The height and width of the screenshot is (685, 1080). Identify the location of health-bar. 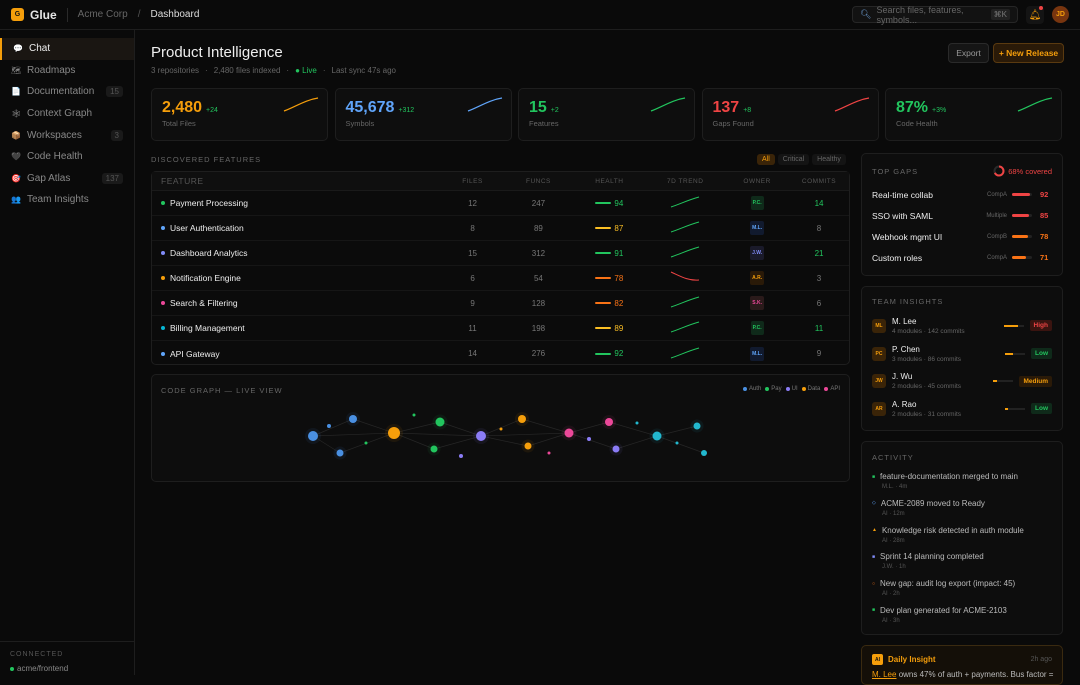
(603, 278).